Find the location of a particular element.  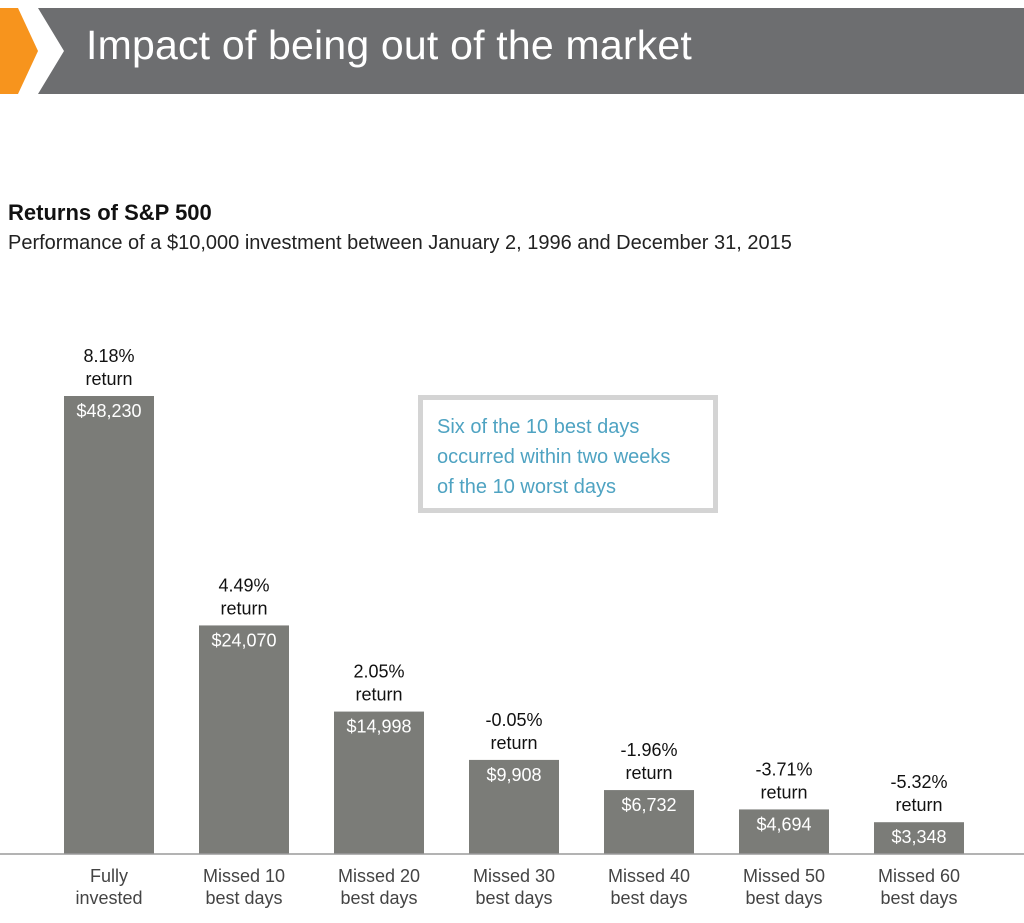

bar-value-label: $24,070 is located at coordinates (243, 640).